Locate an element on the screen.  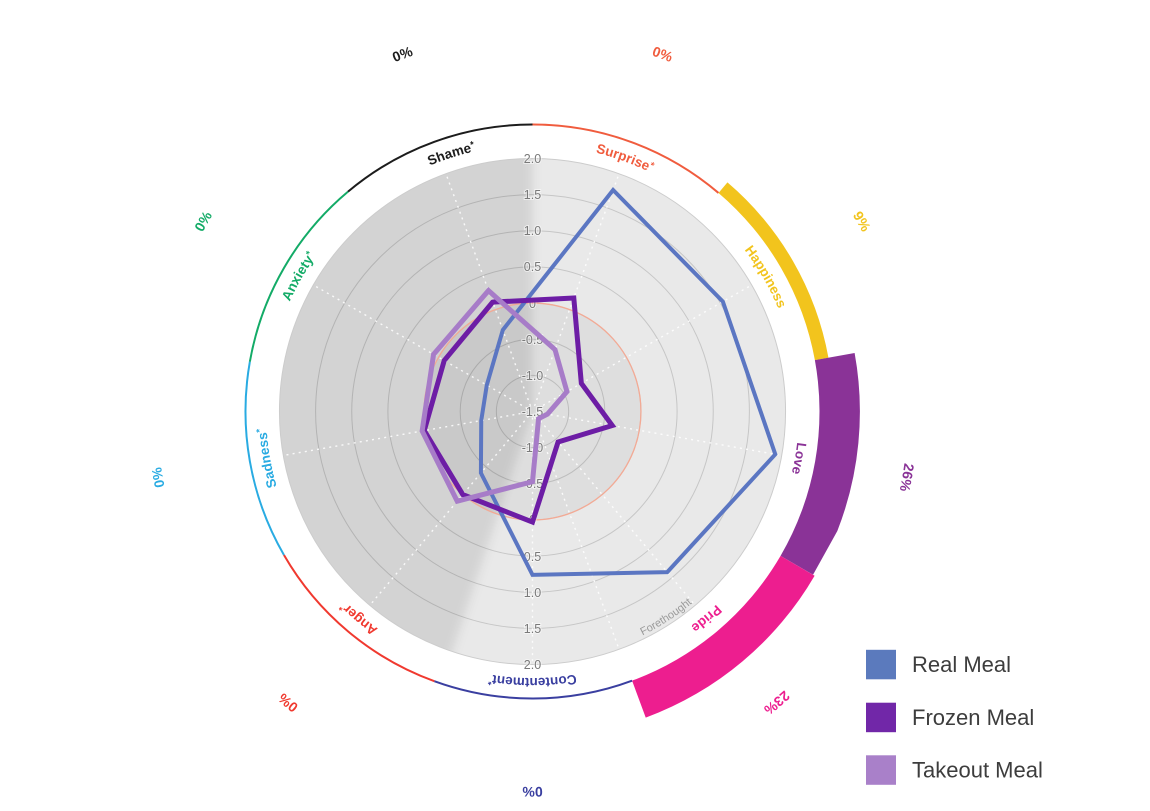
svg-text: Love is located at coordinates (799, 459).